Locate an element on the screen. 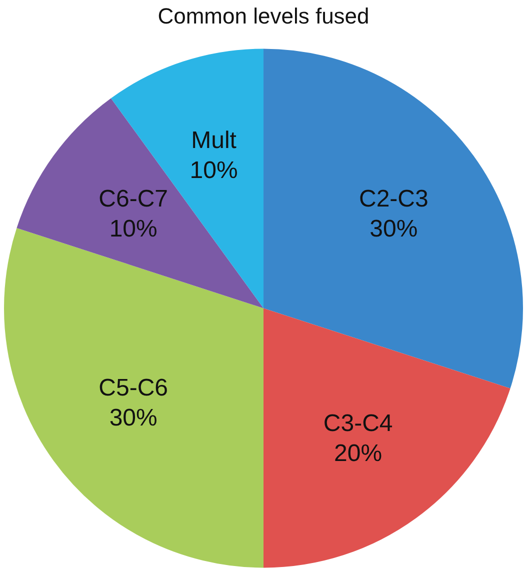 This screenshot has width=527, height=584. chart-title: Common levels fused is located at coordinates (264, 15).